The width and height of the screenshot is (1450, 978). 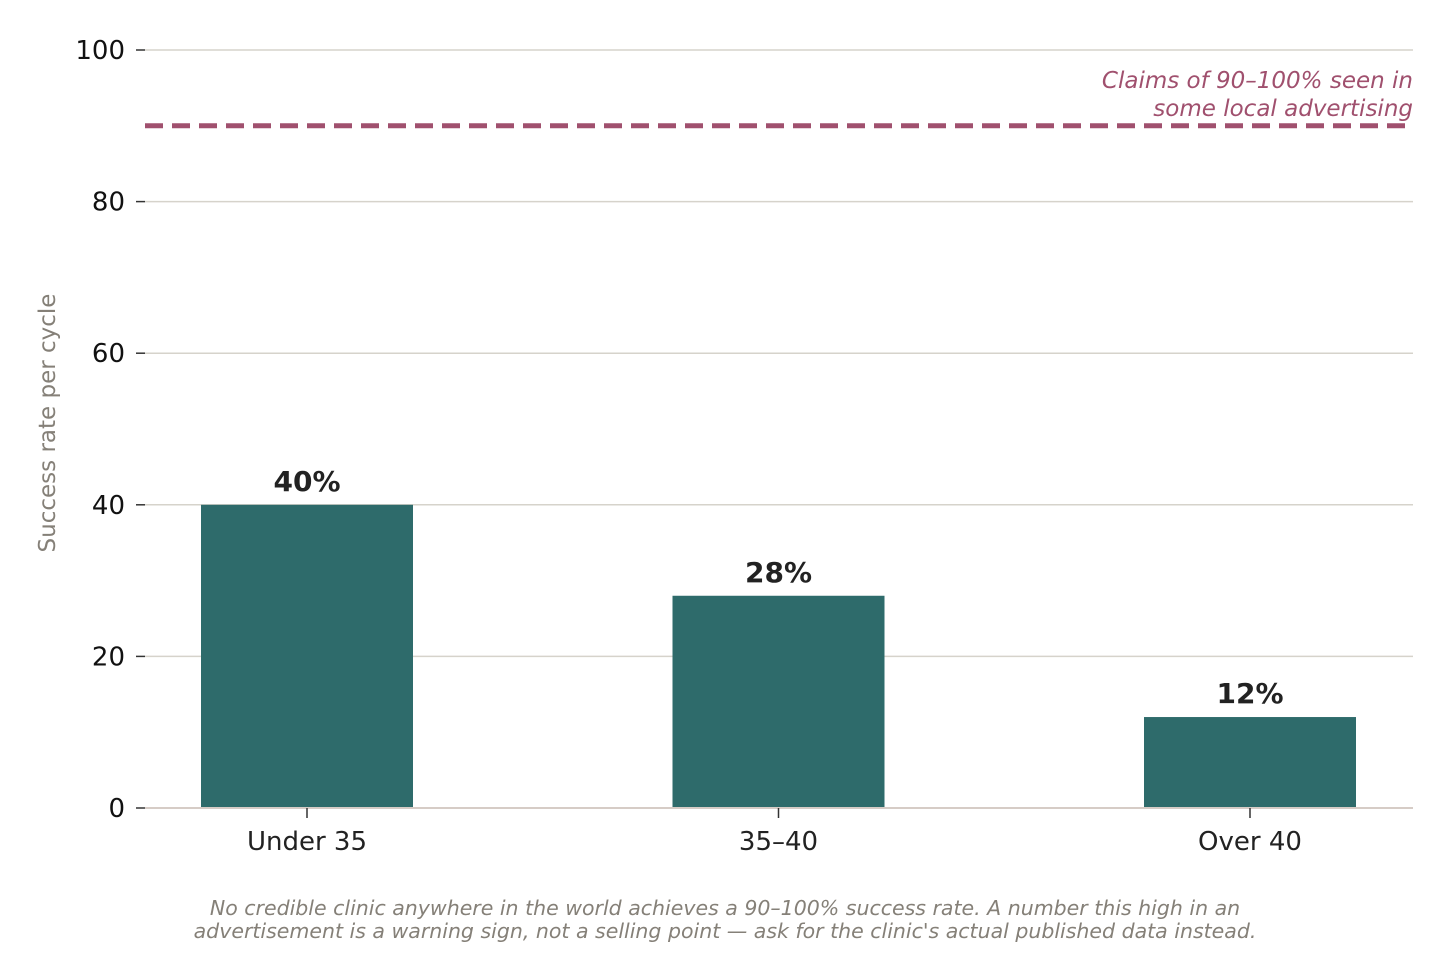 What do you see at coordinates (1257, 81) in the screenshot?
I see `reference-label-line-1: Claims of 90–100% seen in` at bounding box center [1257, 81].